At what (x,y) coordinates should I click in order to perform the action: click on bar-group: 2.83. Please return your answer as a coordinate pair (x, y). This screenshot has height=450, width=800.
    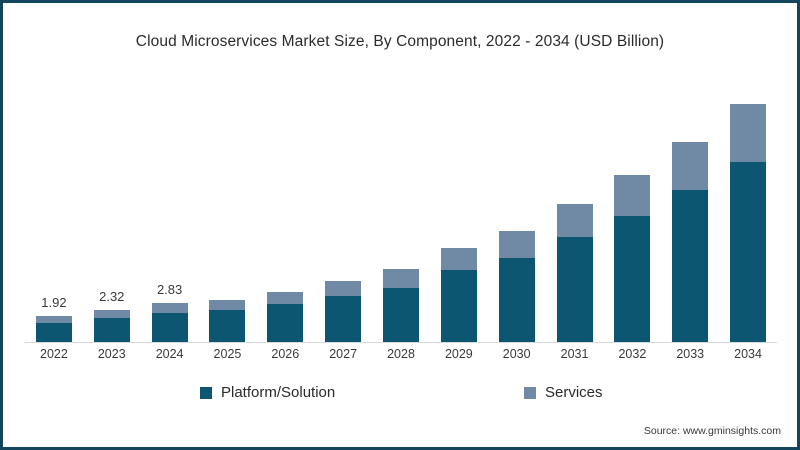
    Looking at the image, I should click on (169, 312).